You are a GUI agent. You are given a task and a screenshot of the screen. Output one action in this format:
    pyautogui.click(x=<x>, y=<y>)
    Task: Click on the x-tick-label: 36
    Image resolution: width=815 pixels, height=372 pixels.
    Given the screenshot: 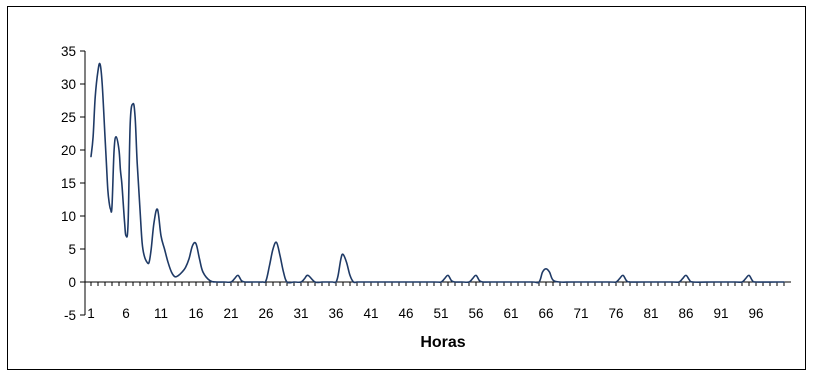 What is the action you would take?
    pyautogui.click(x=335, y=313)
    